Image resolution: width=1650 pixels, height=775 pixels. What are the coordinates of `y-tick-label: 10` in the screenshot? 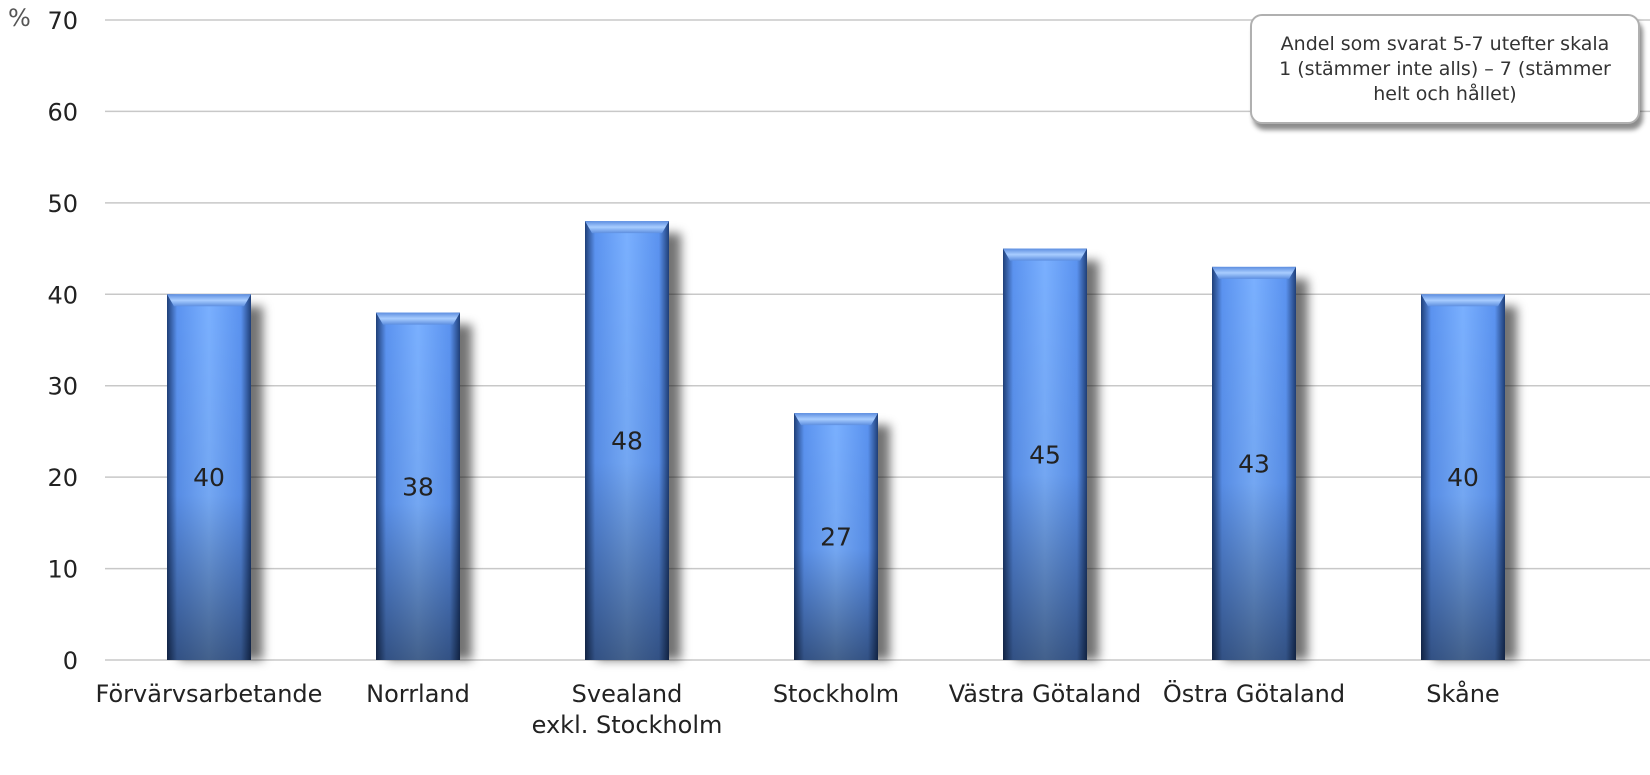 It's located at (62, 570).